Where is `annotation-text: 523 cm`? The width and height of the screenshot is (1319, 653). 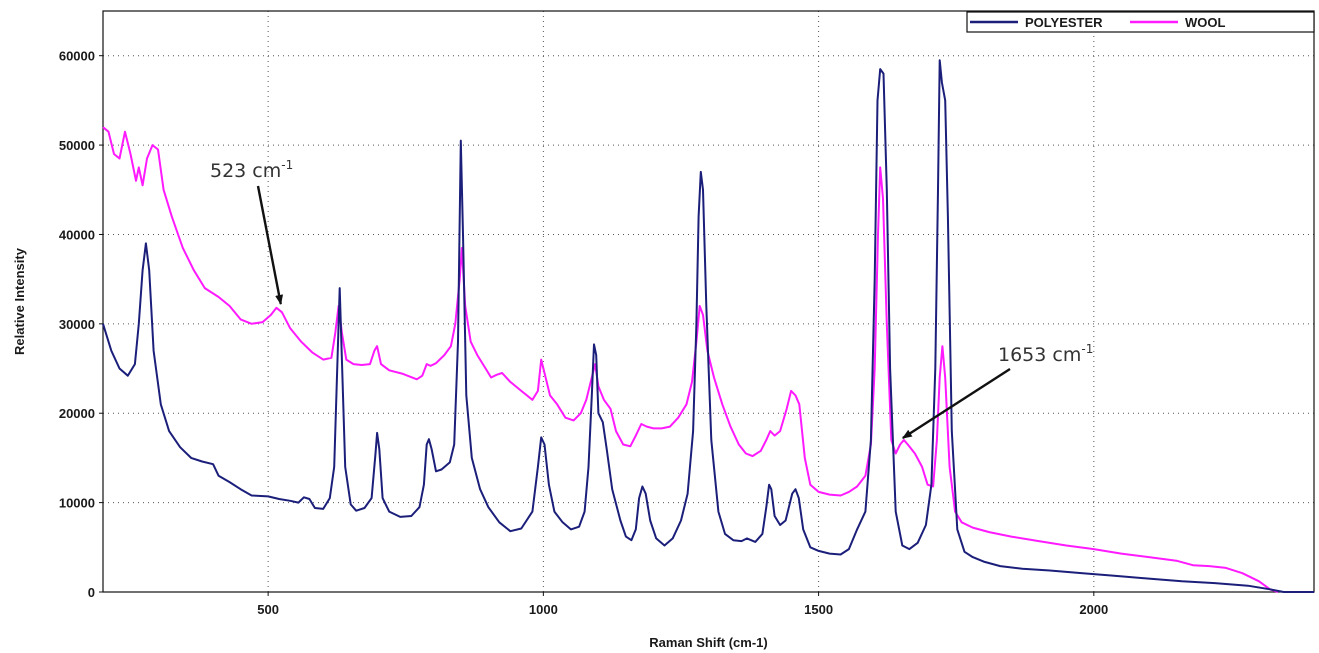 annotation-text: 523 cm is located at coordinates (245, 171).